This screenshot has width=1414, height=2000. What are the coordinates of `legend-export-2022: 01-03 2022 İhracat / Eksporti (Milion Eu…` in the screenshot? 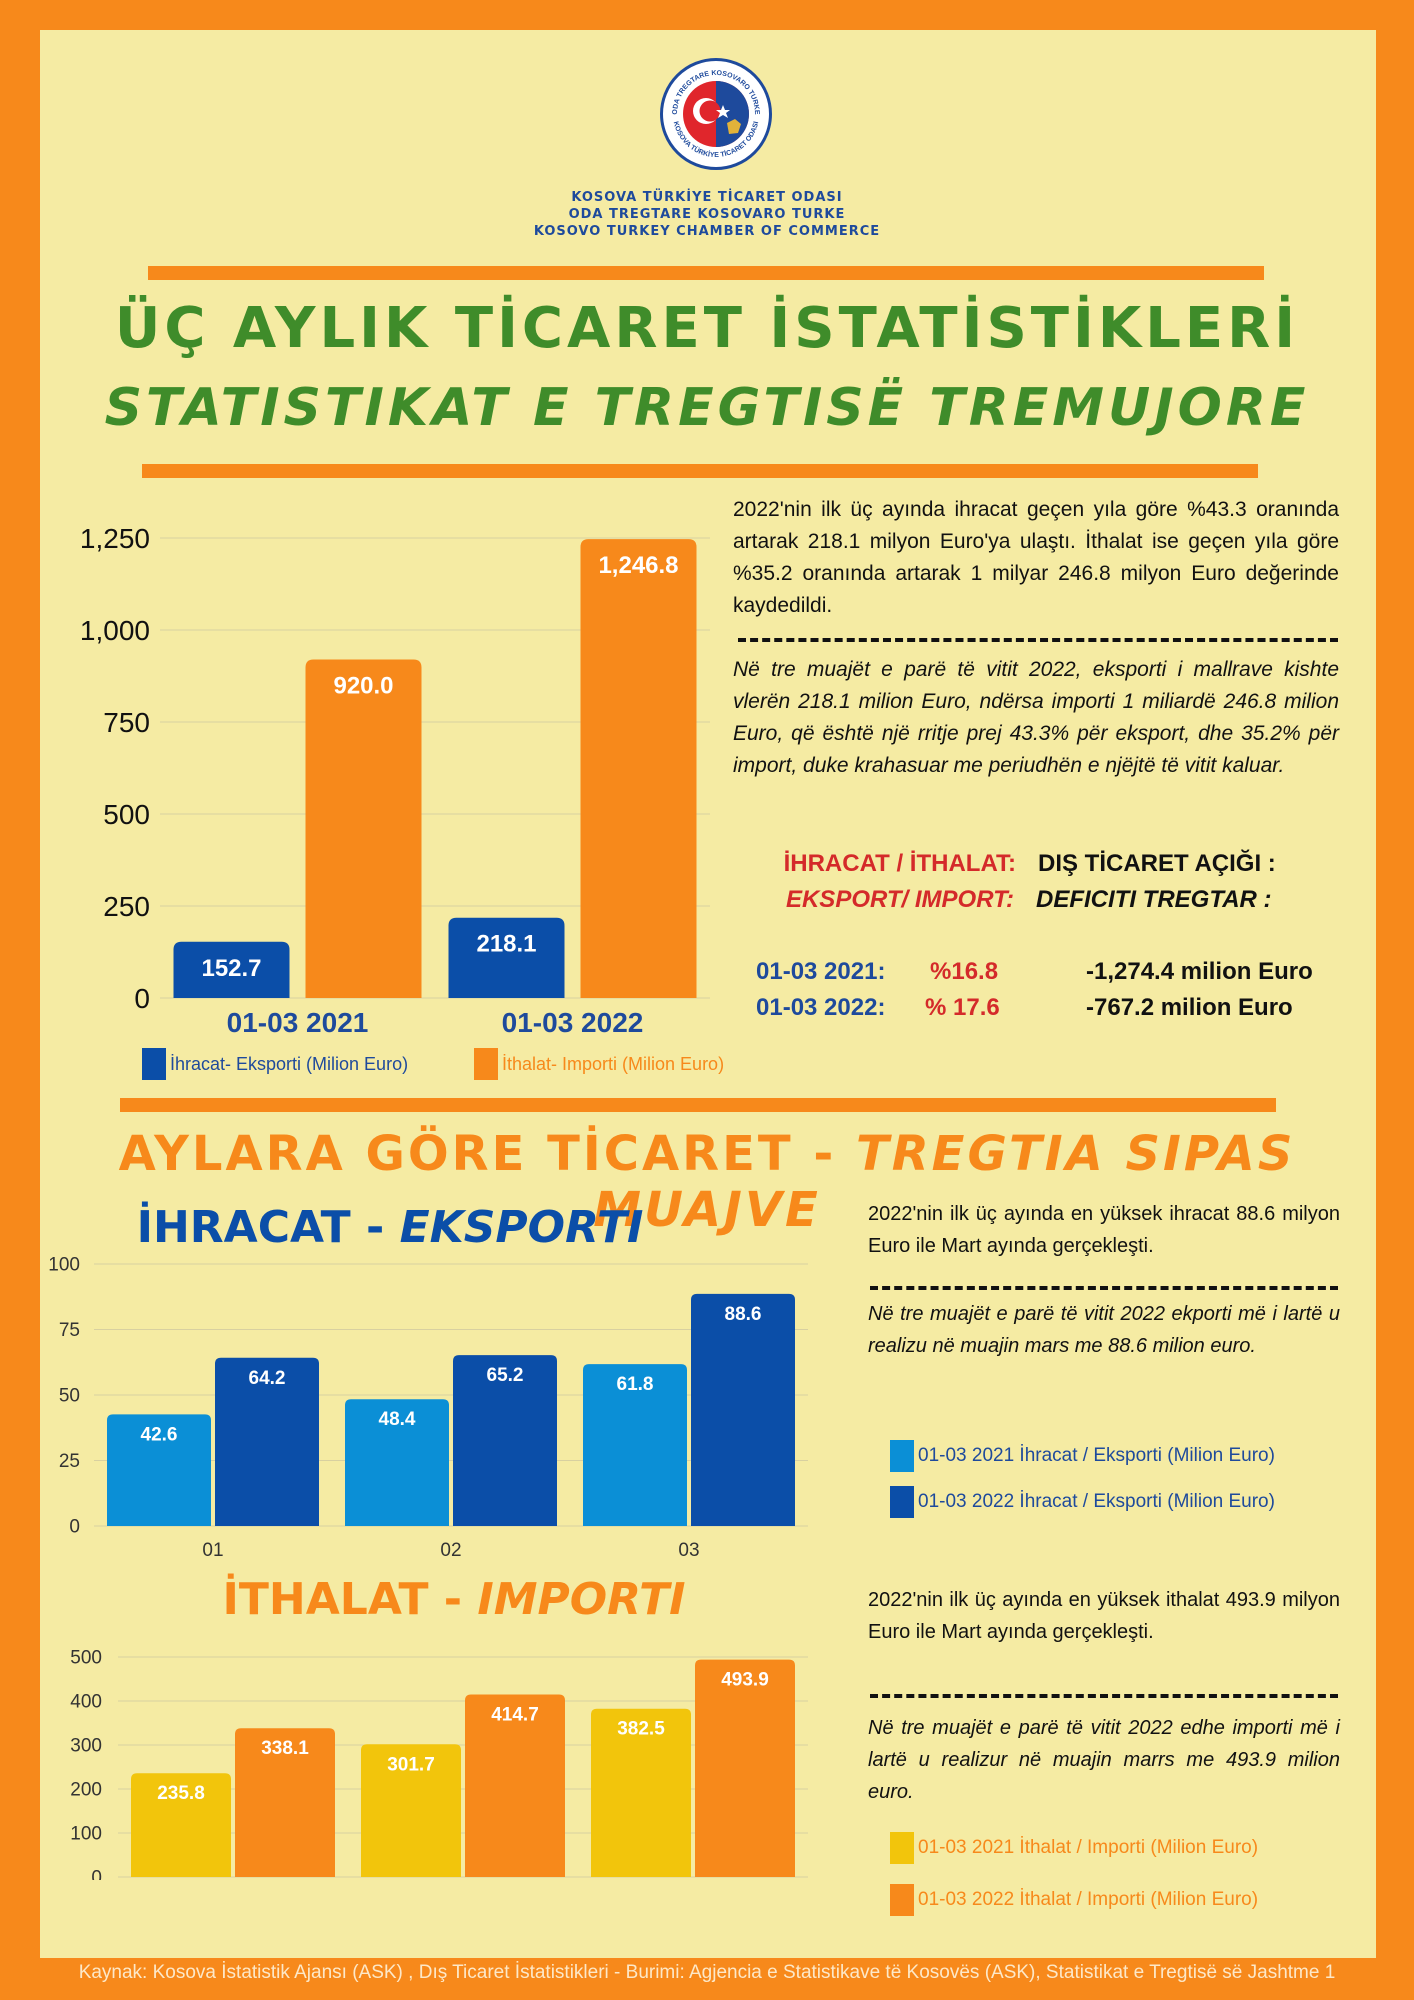 It's located at (1082, 1502).